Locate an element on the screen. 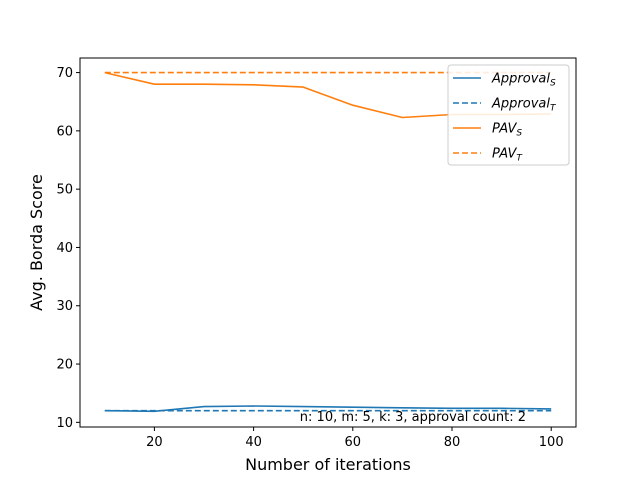  x-axis-ticks: 20 40 60 80 100 is located at coordinates (355, 438).